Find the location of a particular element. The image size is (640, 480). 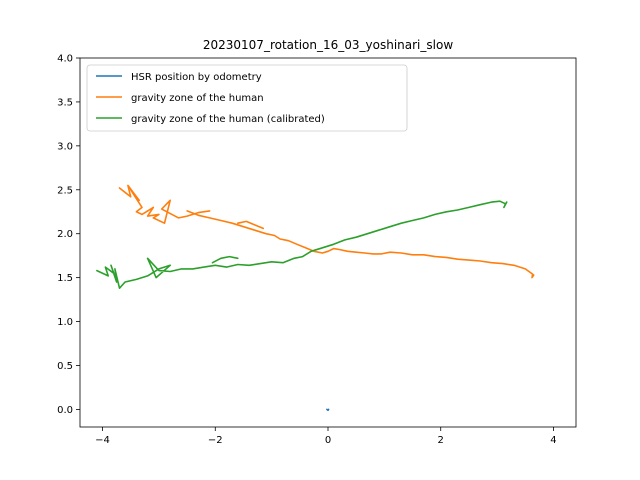

y-tick-label: 0.0 is located at coordinates (65, 410).